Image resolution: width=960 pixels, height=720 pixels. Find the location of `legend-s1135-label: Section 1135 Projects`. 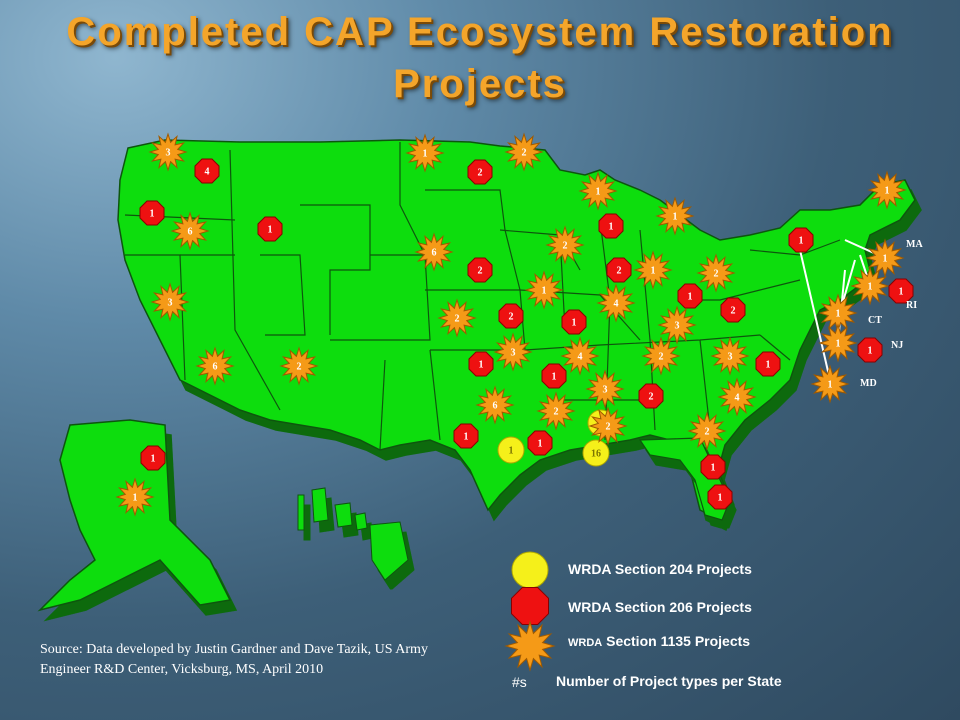

legend-s1135-label: Section 1135 Projects is located at coordinates (678, 641).